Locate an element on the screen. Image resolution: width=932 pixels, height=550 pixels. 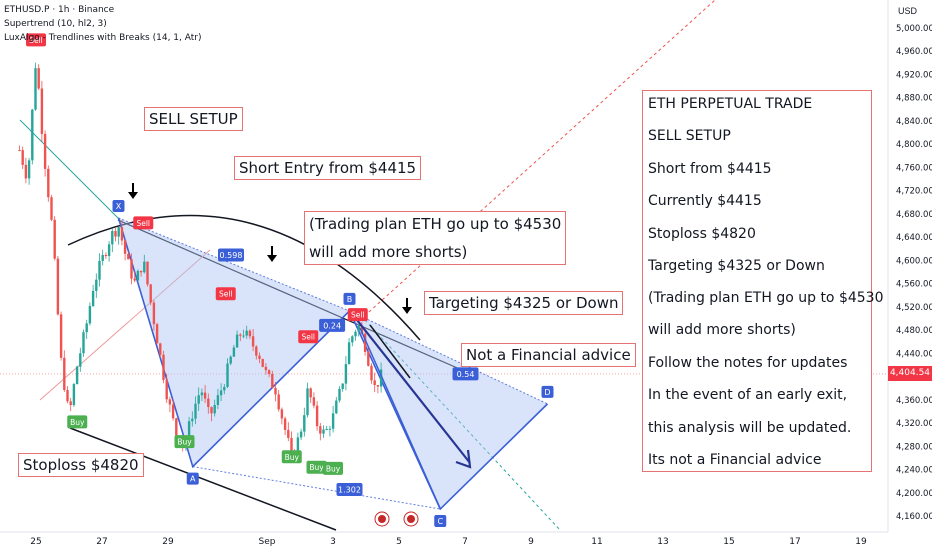
sell-setup-note: SELL SETUP is located at coordinates (193, 119).